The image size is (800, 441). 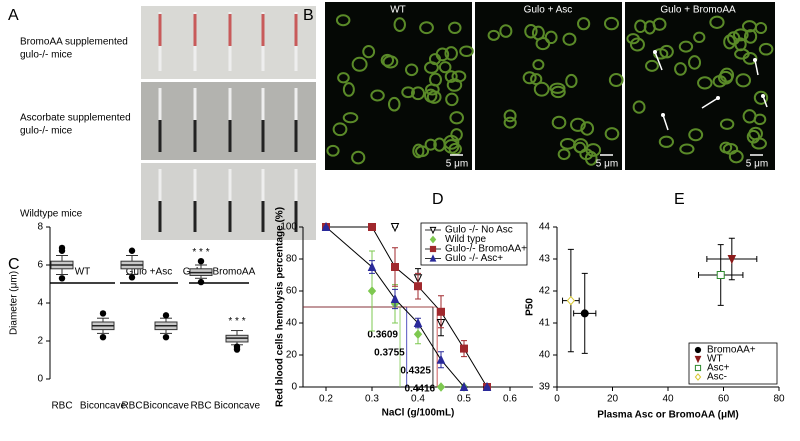 What do you see at coordinates (74, 42) in the screenshot?
I see `panel-a-label: BromoAA supplemented` at bounding box center [74, 42].